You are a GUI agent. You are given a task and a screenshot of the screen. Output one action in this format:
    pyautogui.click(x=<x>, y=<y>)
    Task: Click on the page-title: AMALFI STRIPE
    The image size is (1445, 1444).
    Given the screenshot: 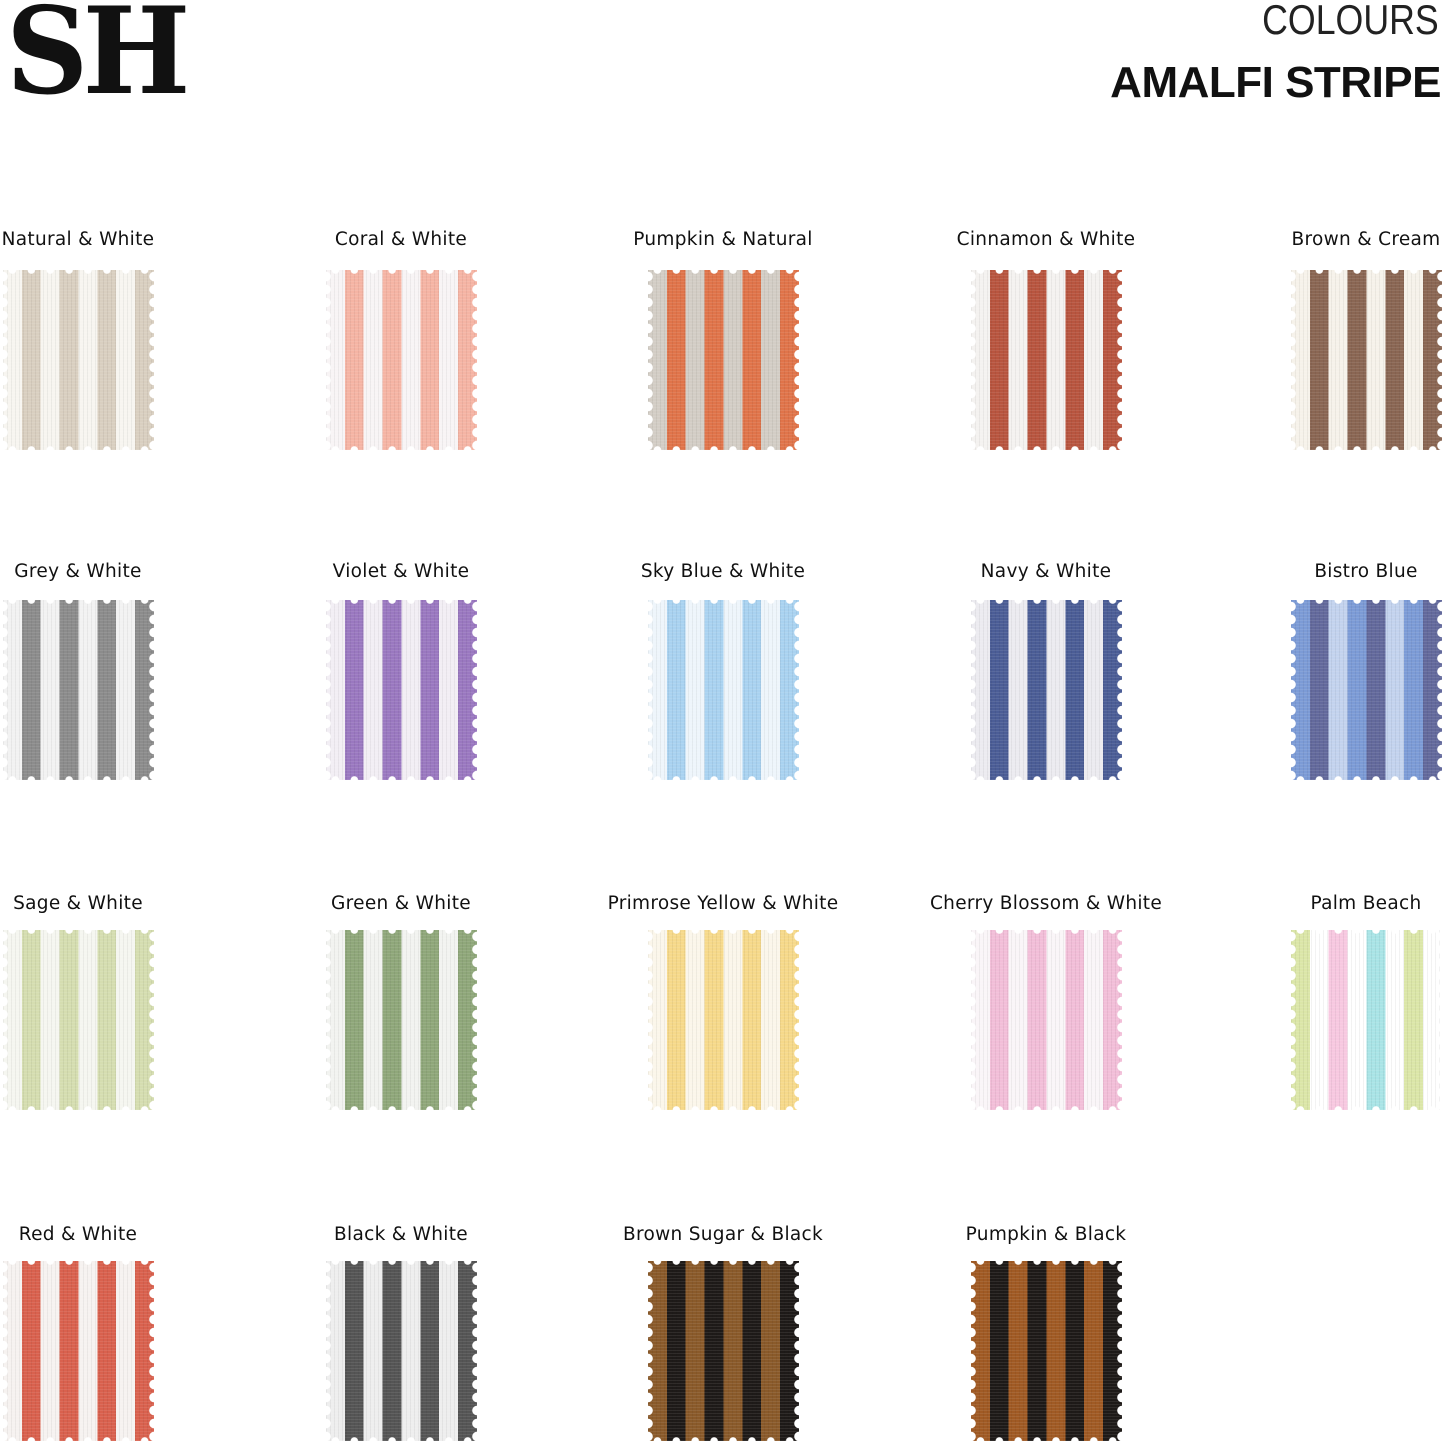 What is the action you would take?
    pyautogui.click(x=1275, y=82)
    